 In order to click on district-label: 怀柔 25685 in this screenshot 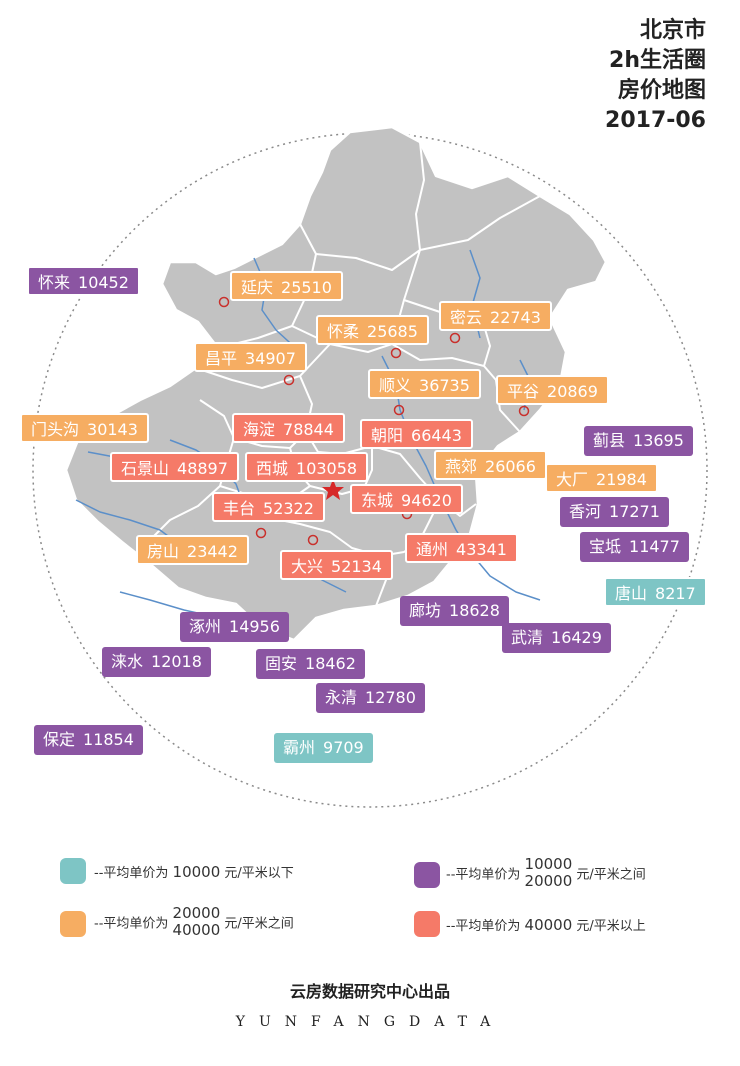, I will do `click(372, 330)`.